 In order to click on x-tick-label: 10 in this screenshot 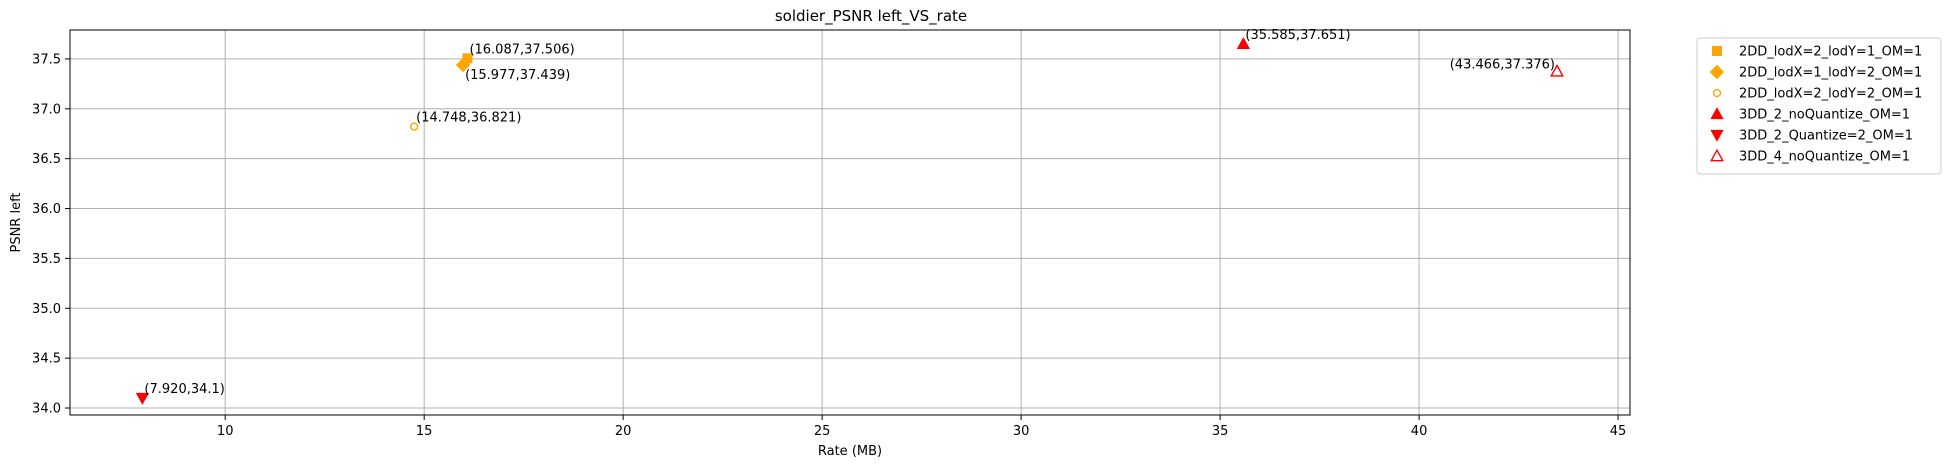, I will do `click(225, 431)`.